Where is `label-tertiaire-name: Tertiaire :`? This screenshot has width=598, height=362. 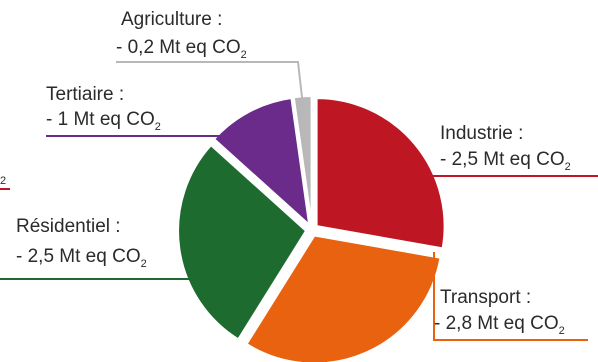
label-tertiaire-name: Tertiaire : is located at coordinates (85, 94).